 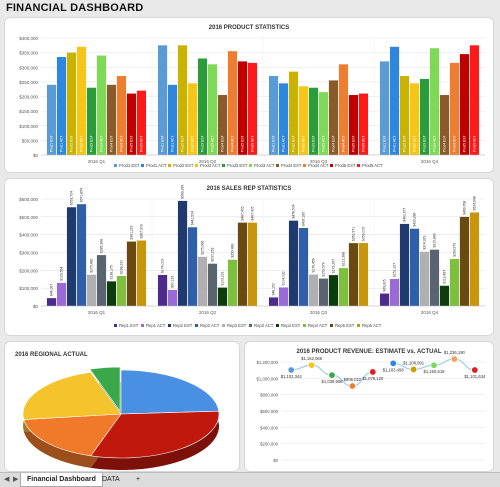 I want to click on data-label: $153,579, so click(x=323, y=269).